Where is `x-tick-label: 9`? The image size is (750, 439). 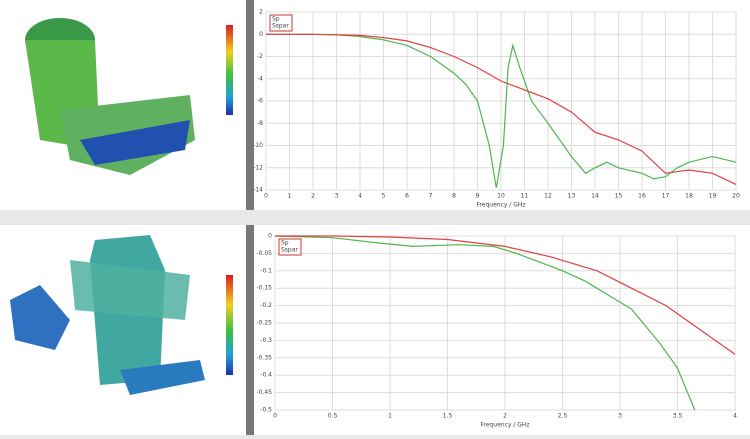
x-tick-label: 9 is located at coordinates (478, 196).